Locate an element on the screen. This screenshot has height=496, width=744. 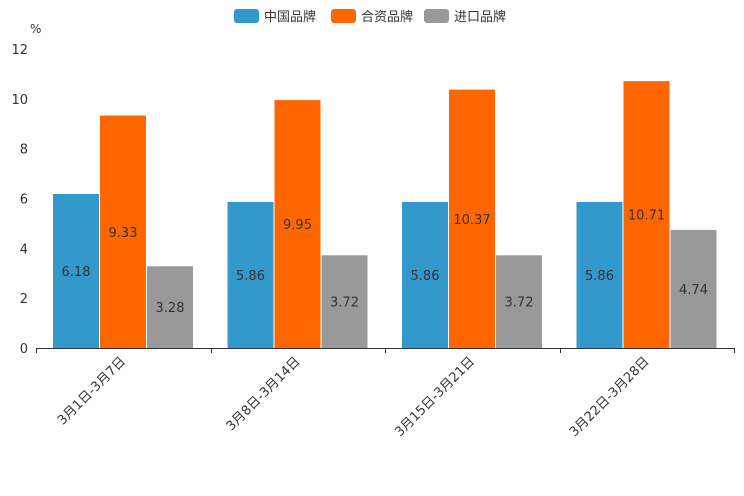
legend: 中国品牌 合资品牌 进口品牌 is located at coordinates (370, 17).